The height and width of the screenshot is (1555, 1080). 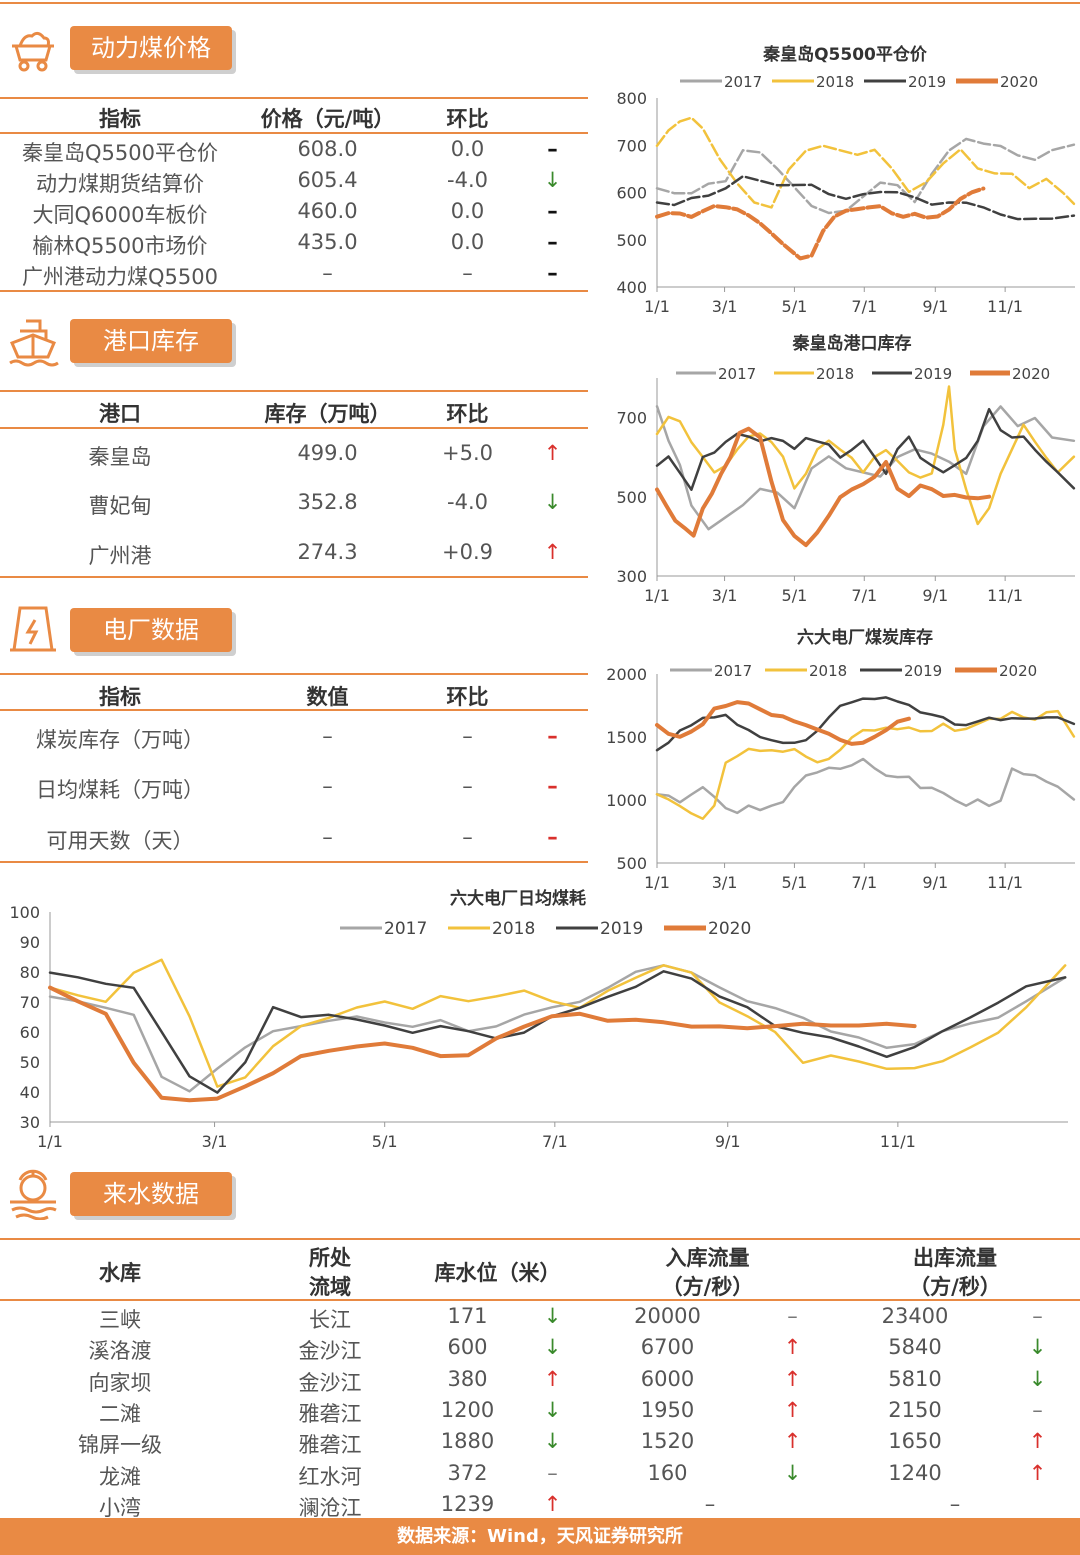 I want to click on row-value: 274.3, so click(x=327, y=552).